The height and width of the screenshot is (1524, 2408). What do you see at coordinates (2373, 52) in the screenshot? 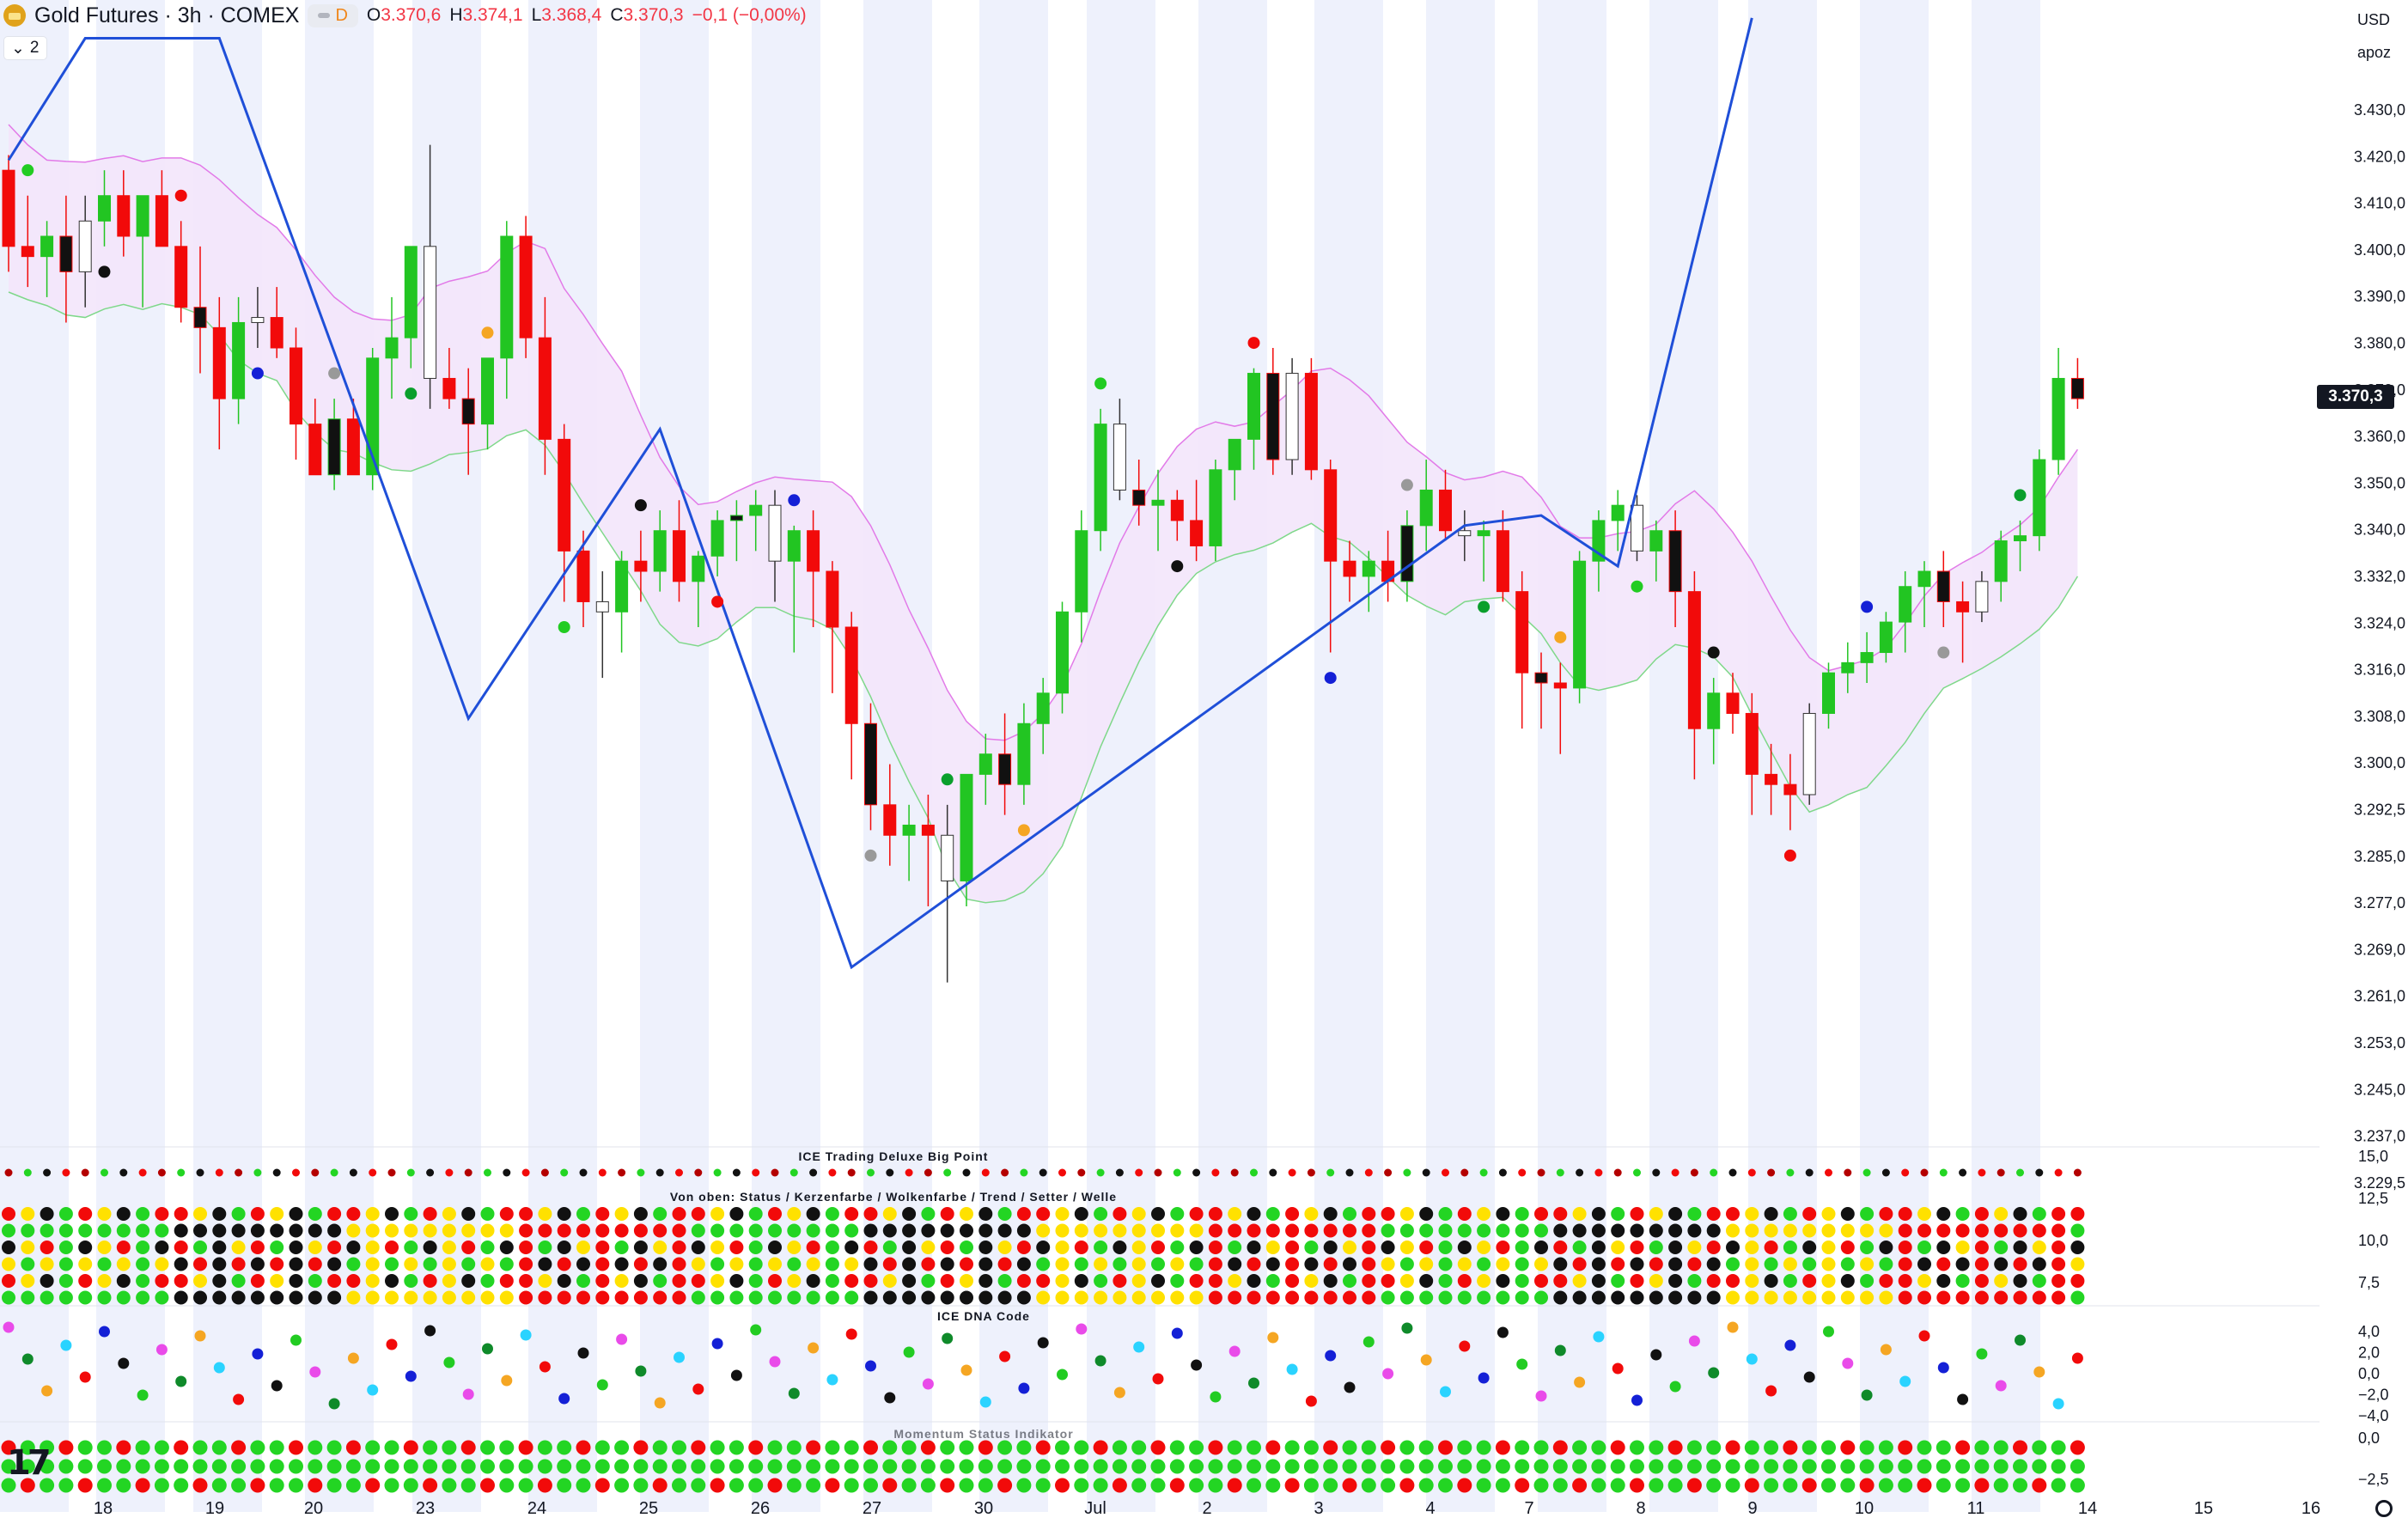
I see `scale-mode-label: apoz` at bounding box center [2373, 52].